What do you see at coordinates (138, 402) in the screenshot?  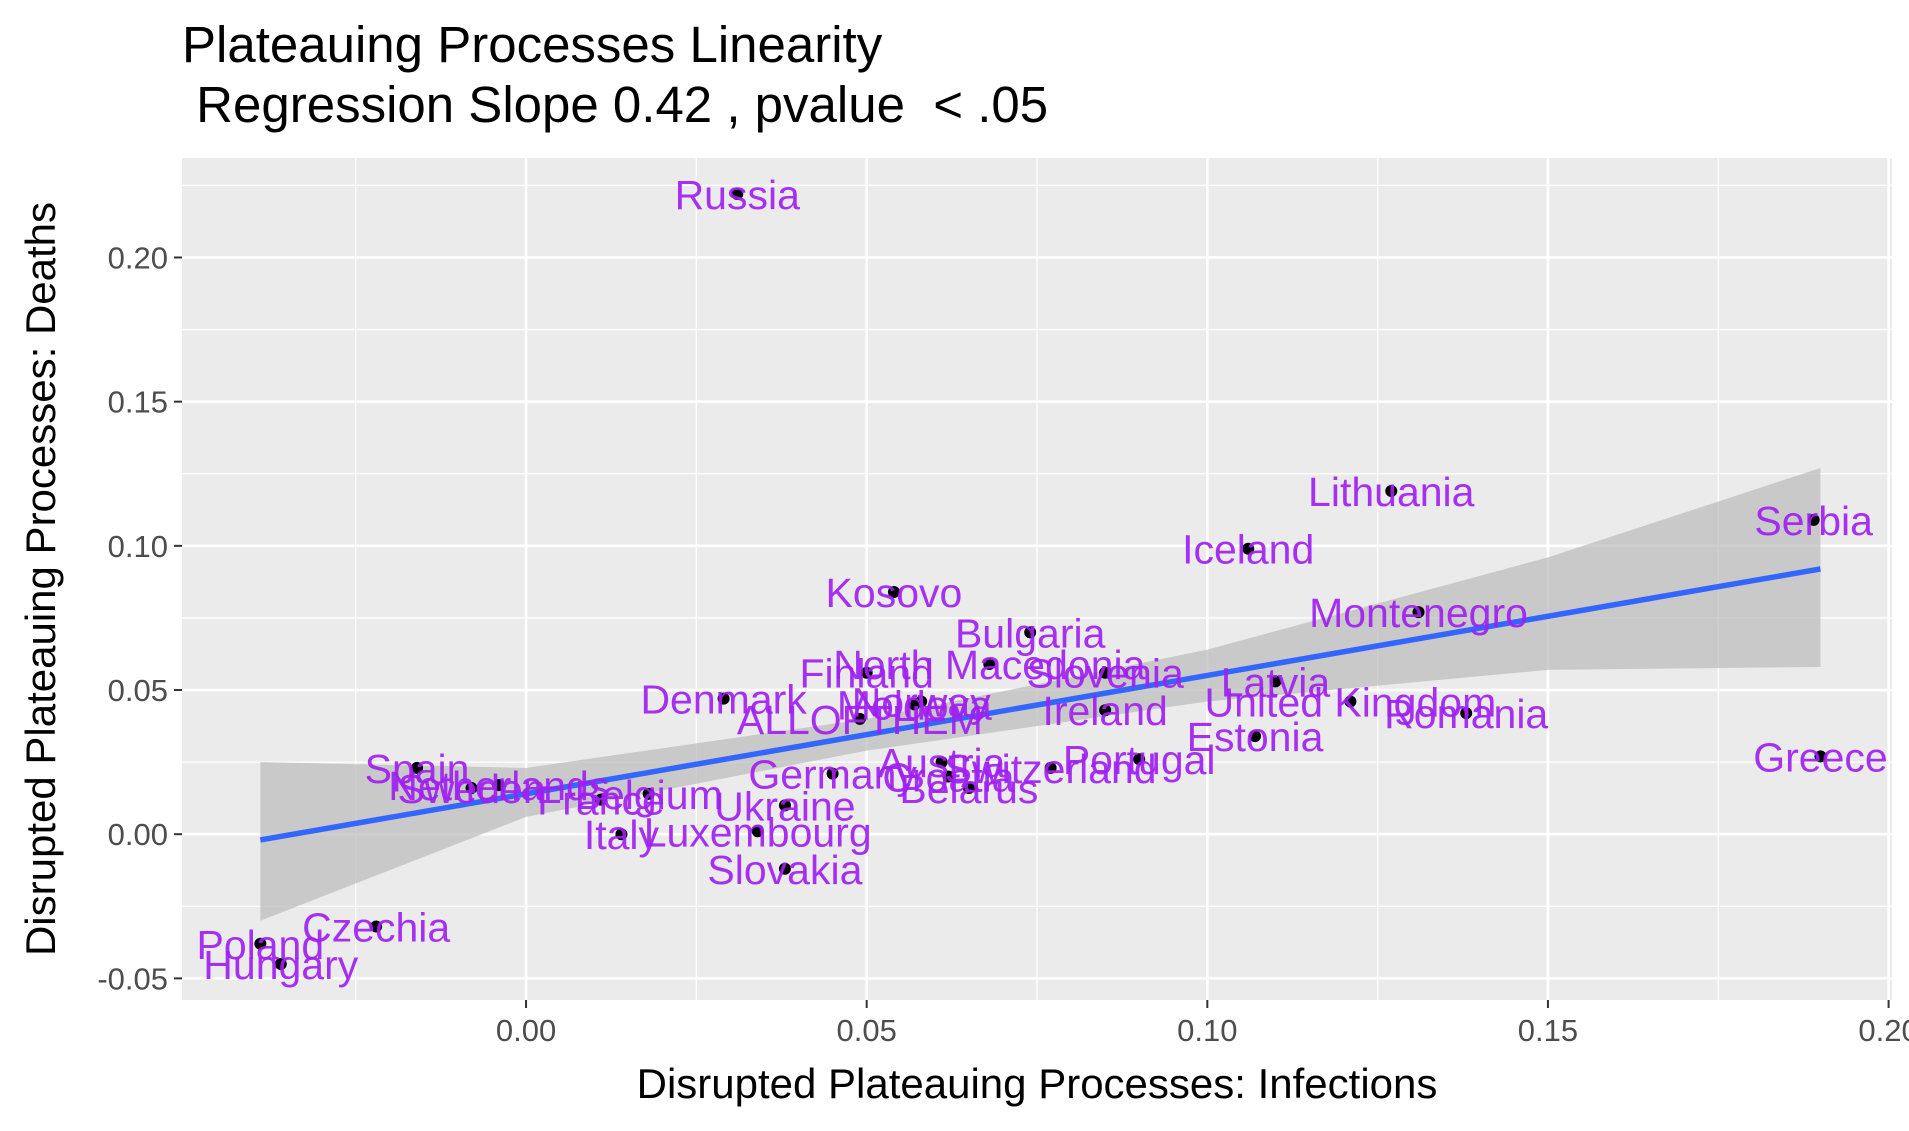 I see `y-tick-label: 0.15` at bounding box center [138, 402].